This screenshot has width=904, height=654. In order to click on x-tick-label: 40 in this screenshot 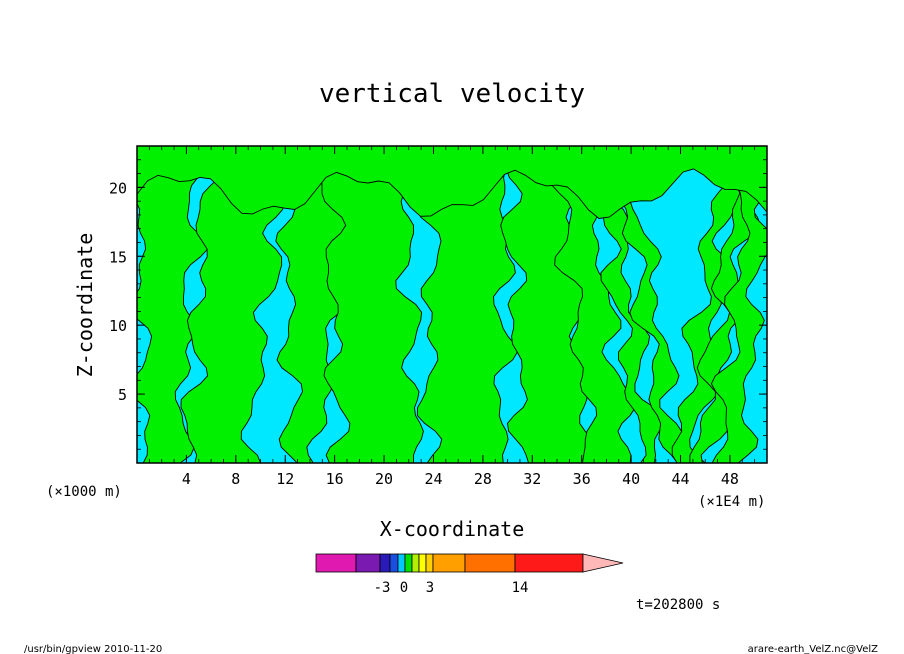, I will do `click(631, 479)`.